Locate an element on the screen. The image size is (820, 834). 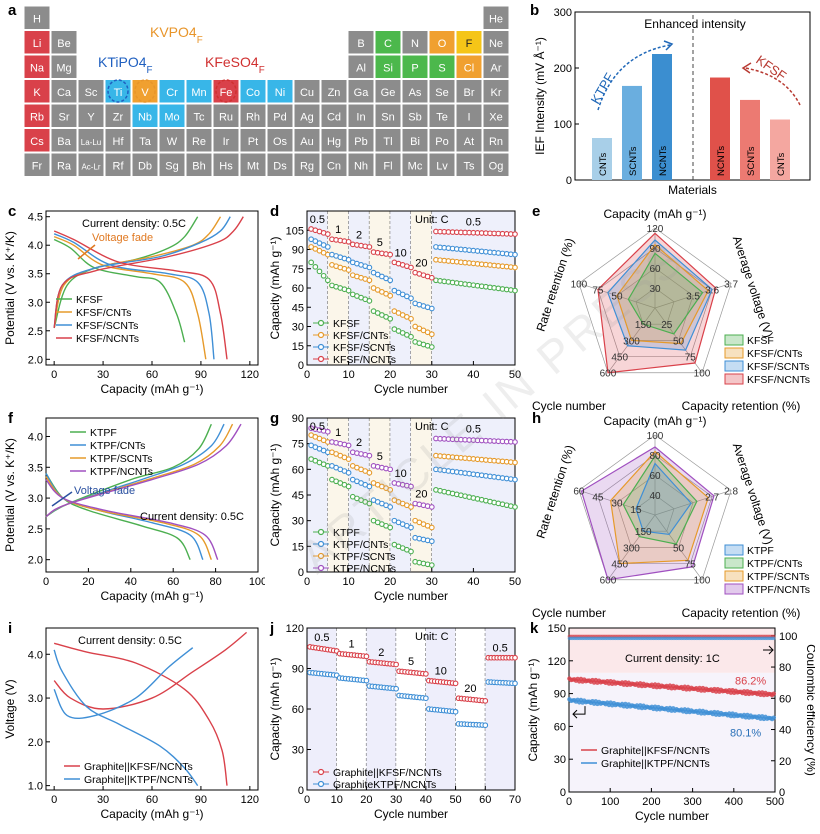
element-H: H is located at coordinates (37, 17).